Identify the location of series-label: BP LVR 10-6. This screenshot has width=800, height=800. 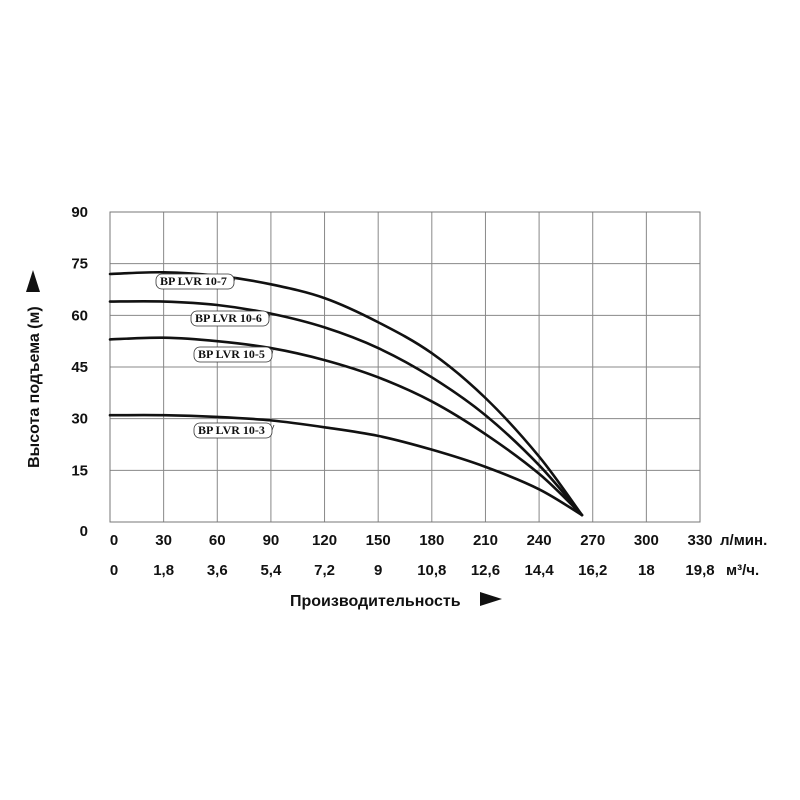
(228, 318).